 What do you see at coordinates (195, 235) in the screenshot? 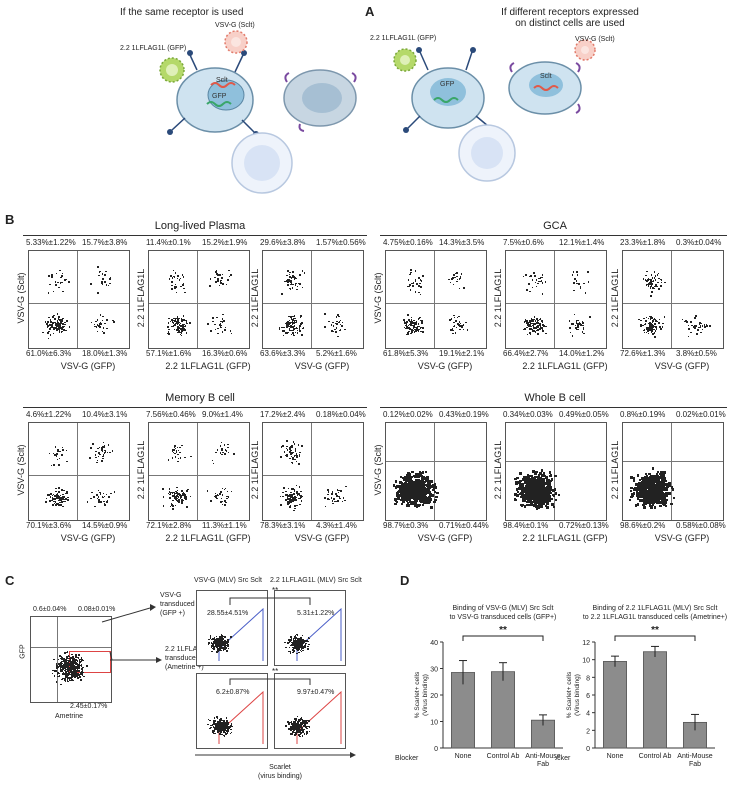
I see `group-underline` at bounding box center [195, 235].